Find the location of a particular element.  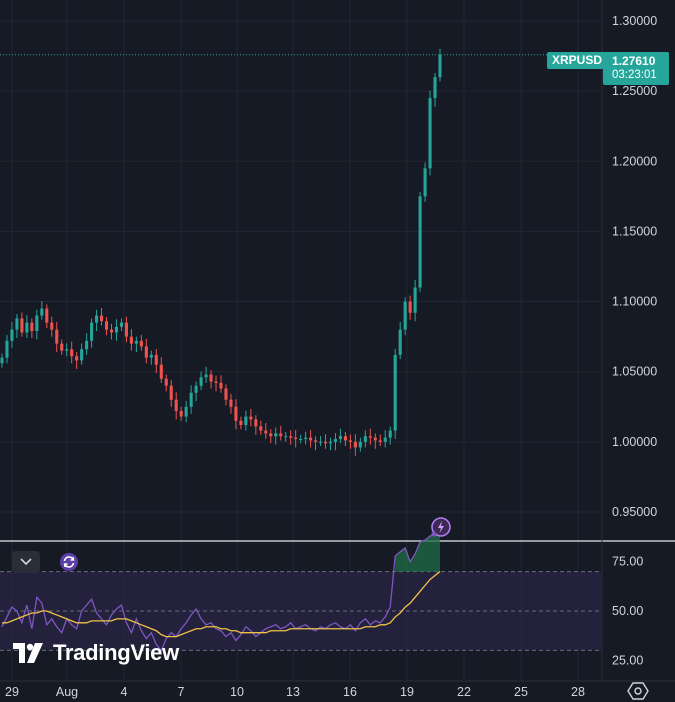

lightning-icon is located at coordinates (440, 528).